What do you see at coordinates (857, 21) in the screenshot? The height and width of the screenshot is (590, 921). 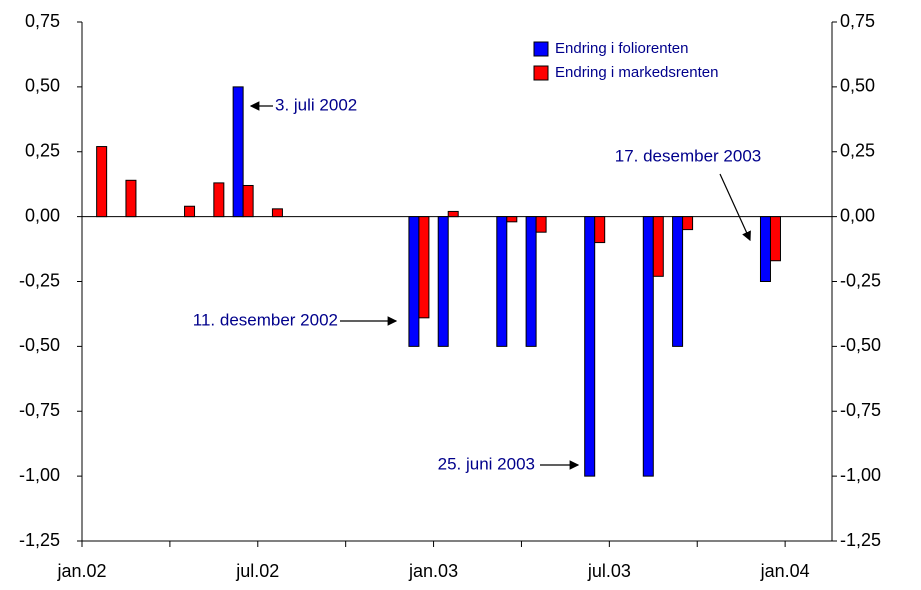 I see `y2-tick-label: 0,75` at bounding box center [857, 21].